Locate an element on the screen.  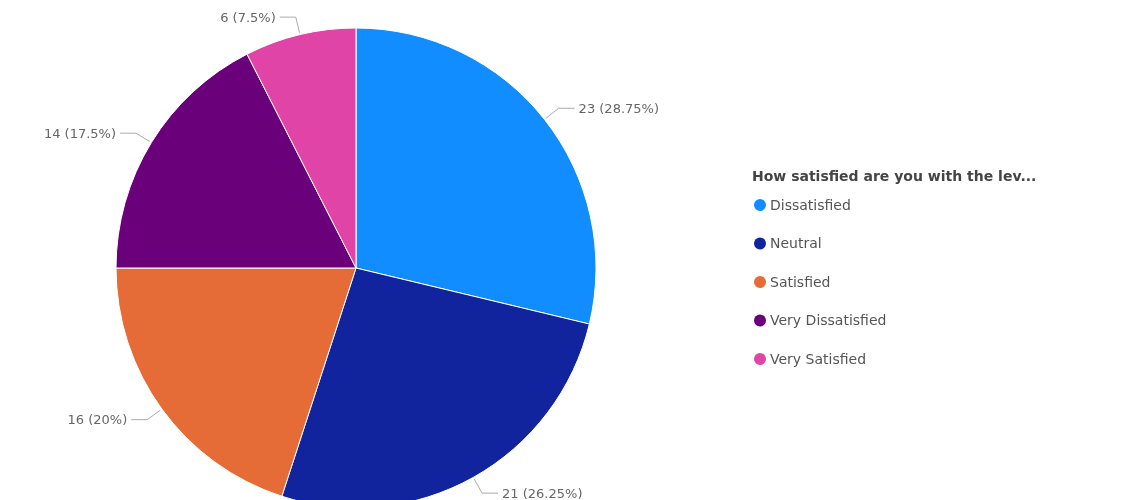
data-label: 14 (17.5%) is located at coordinates (80, 133).